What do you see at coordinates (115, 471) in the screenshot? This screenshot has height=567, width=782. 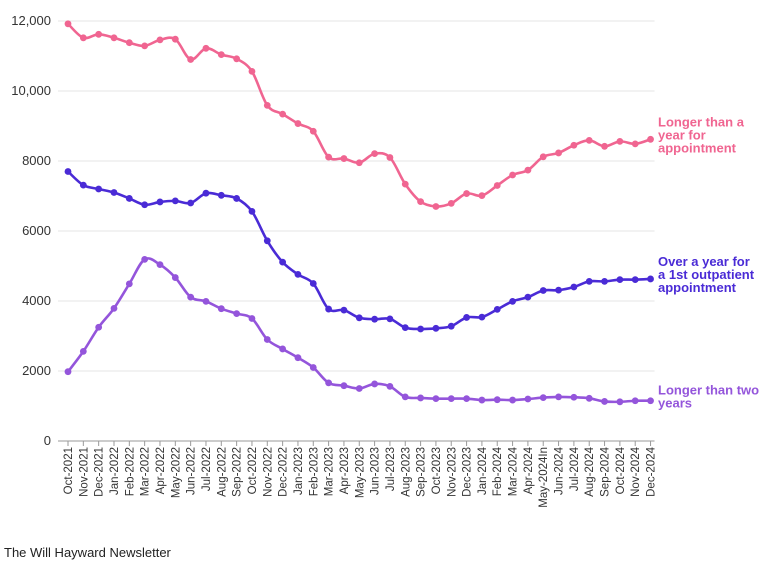 I see `x-tick-label: Jan-2022` at bounding box center [115, 471].